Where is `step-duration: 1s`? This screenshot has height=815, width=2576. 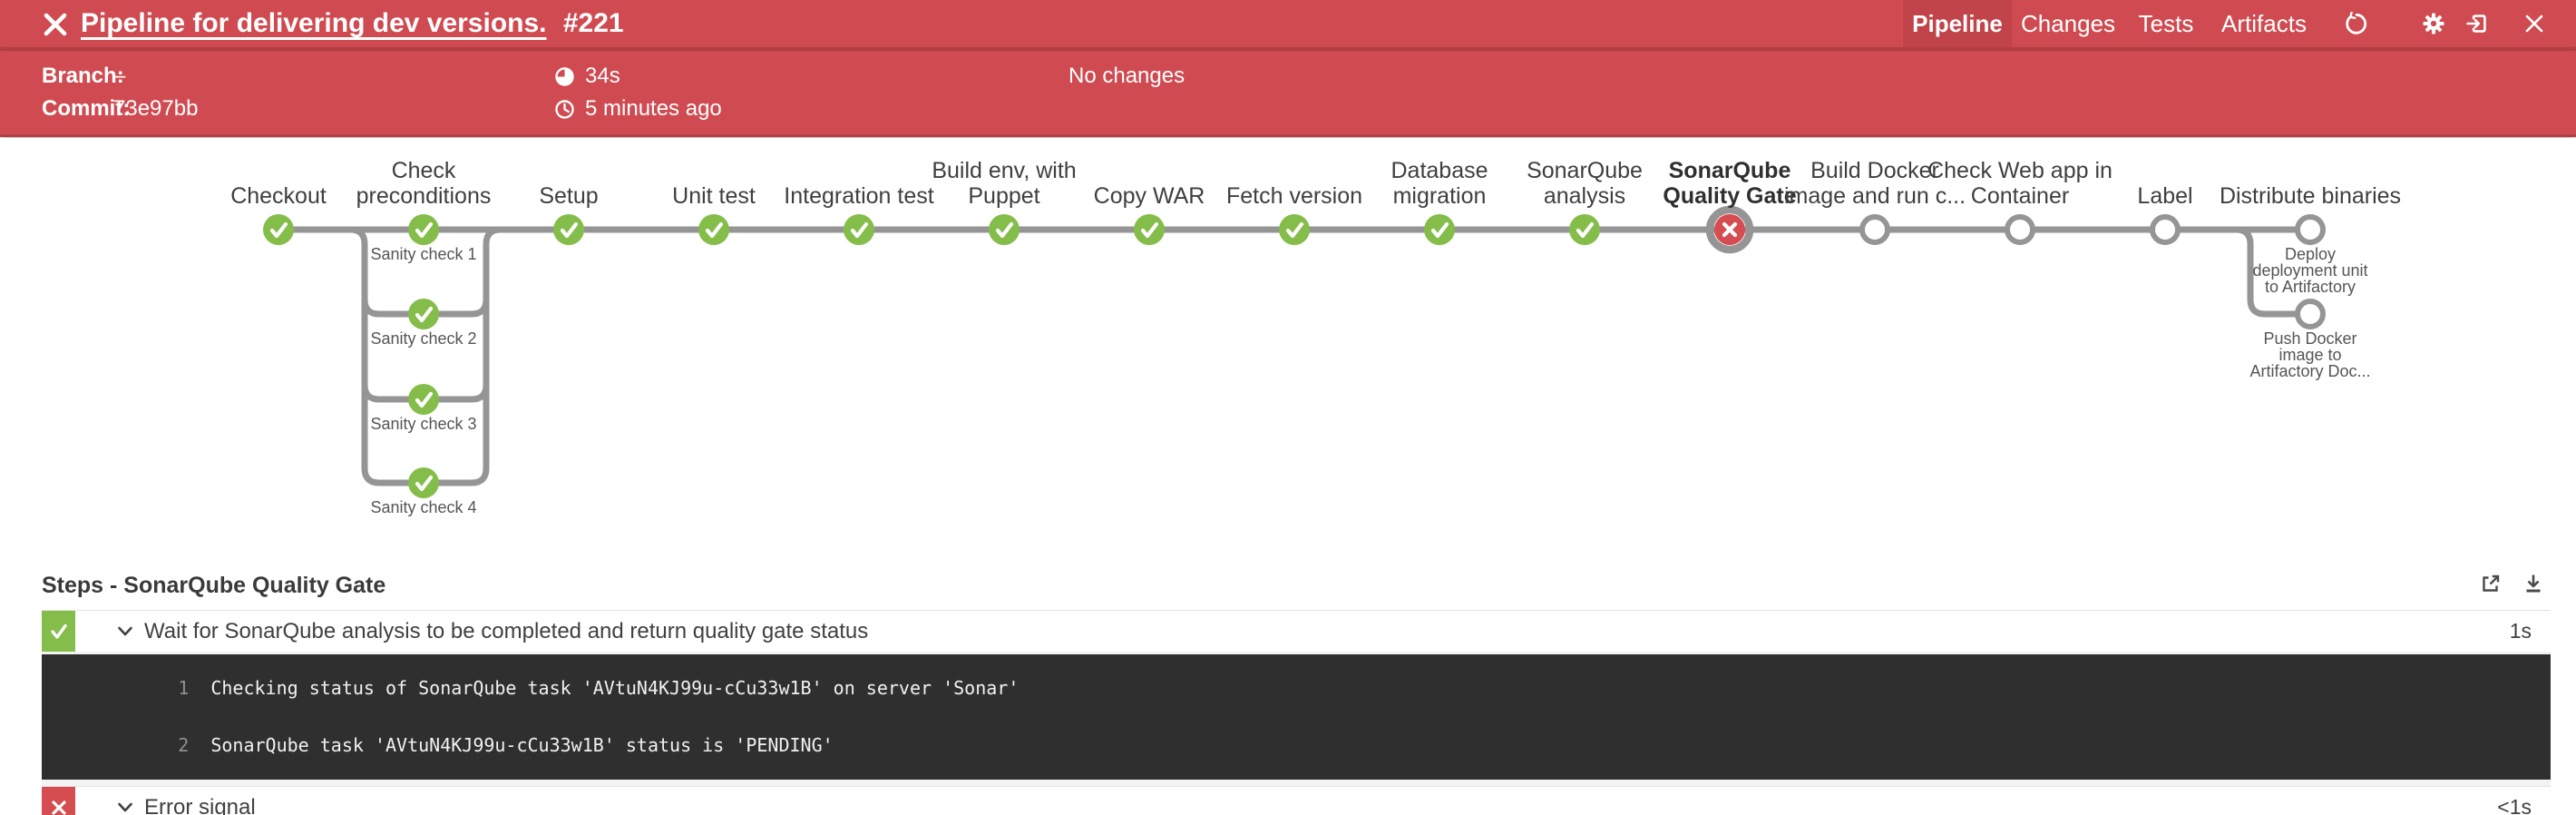
step-duration: 1s is located at coordinates (2520, 631).